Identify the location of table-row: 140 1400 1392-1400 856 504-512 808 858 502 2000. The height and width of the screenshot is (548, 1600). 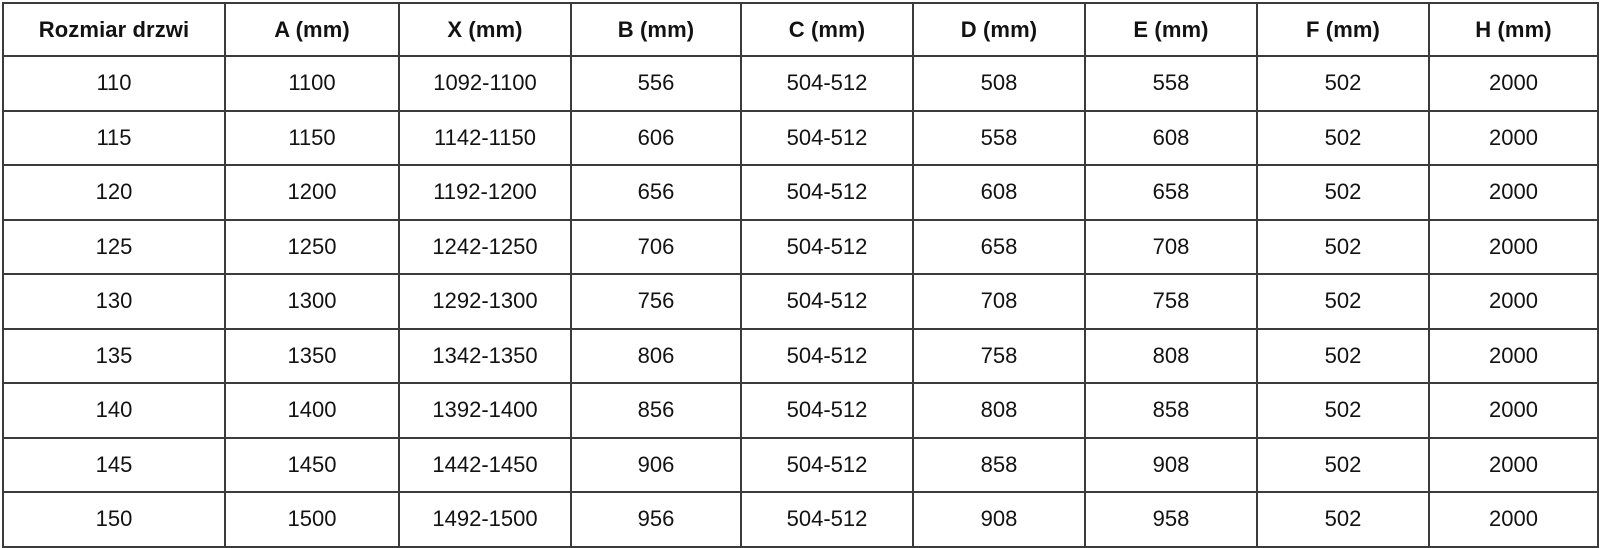
(800, 410).